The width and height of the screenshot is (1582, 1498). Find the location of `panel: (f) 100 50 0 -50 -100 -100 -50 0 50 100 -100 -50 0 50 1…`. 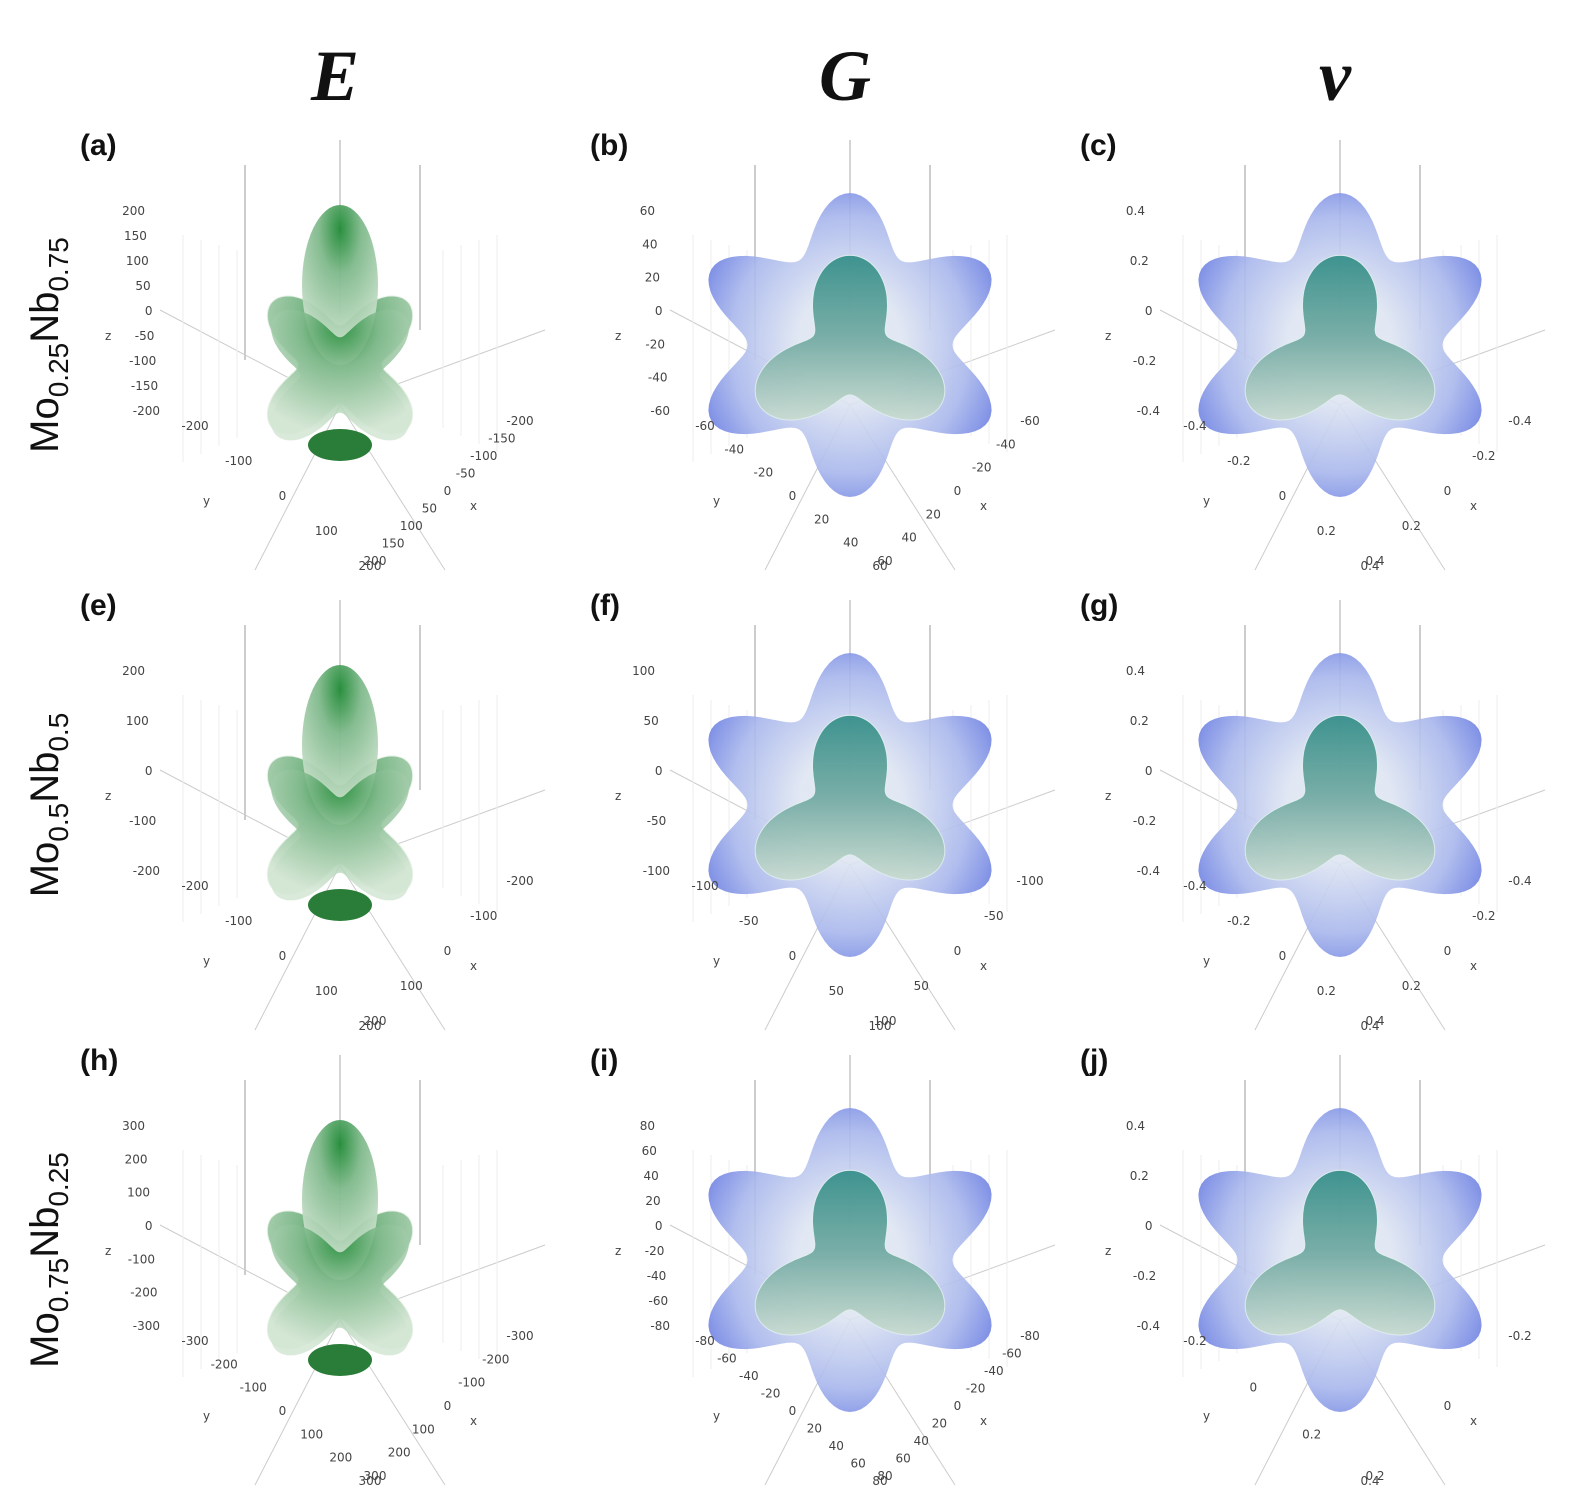

panel: (f) 100 50 0 -50 -100 -100 -50 0 50 100 -100 -50 0 50 1… is located at coordinates (823, 811).